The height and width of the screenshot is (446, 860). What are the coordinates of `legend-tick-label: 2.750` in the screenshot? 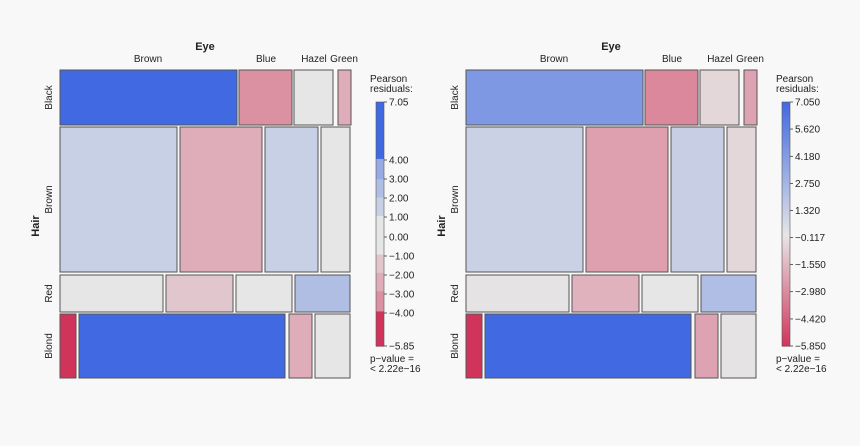 It's located at (807, 184).